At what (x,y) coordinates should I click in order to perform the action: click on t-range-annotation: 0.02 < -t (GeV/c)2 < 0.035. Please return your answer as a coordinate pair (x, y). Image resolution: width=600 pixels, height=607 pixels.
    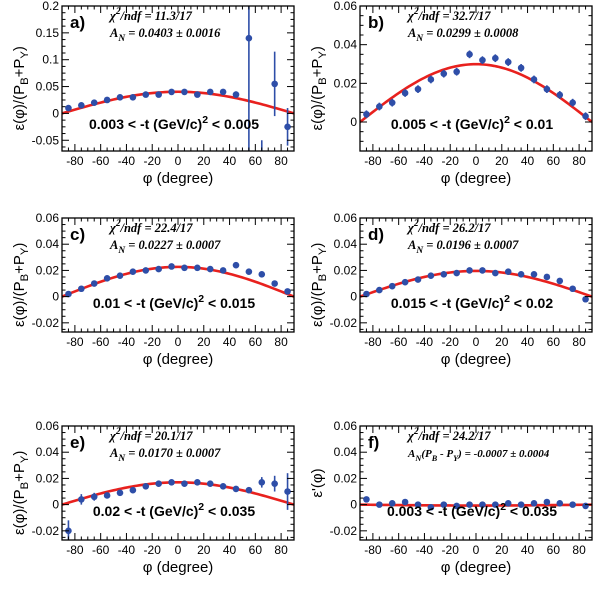
    Looking at the image, I should click on (174, 510).